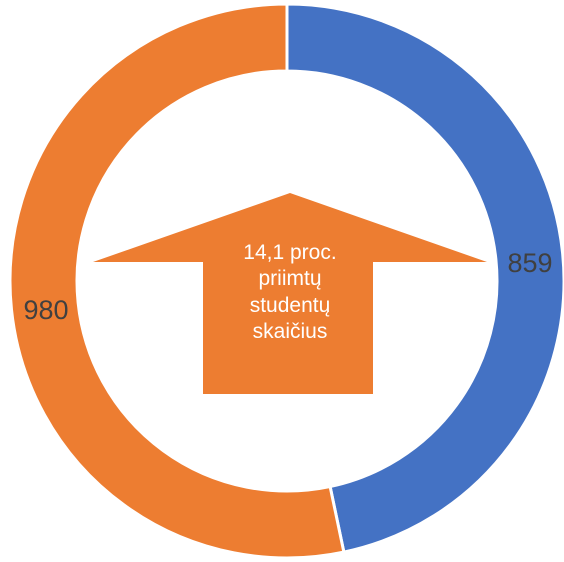  I want to click on slice-label-980: 980, so click(45, 310).